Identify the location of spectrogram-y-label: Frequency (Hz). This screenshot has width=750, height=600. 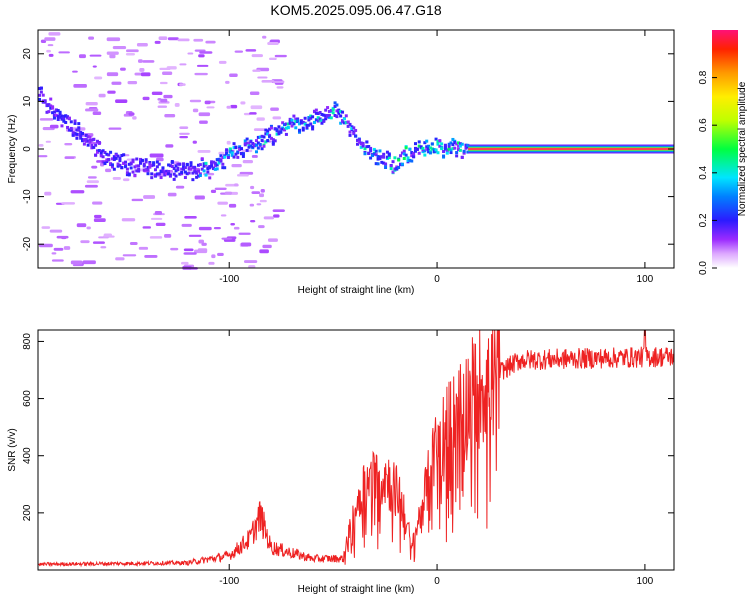
(12, 149).